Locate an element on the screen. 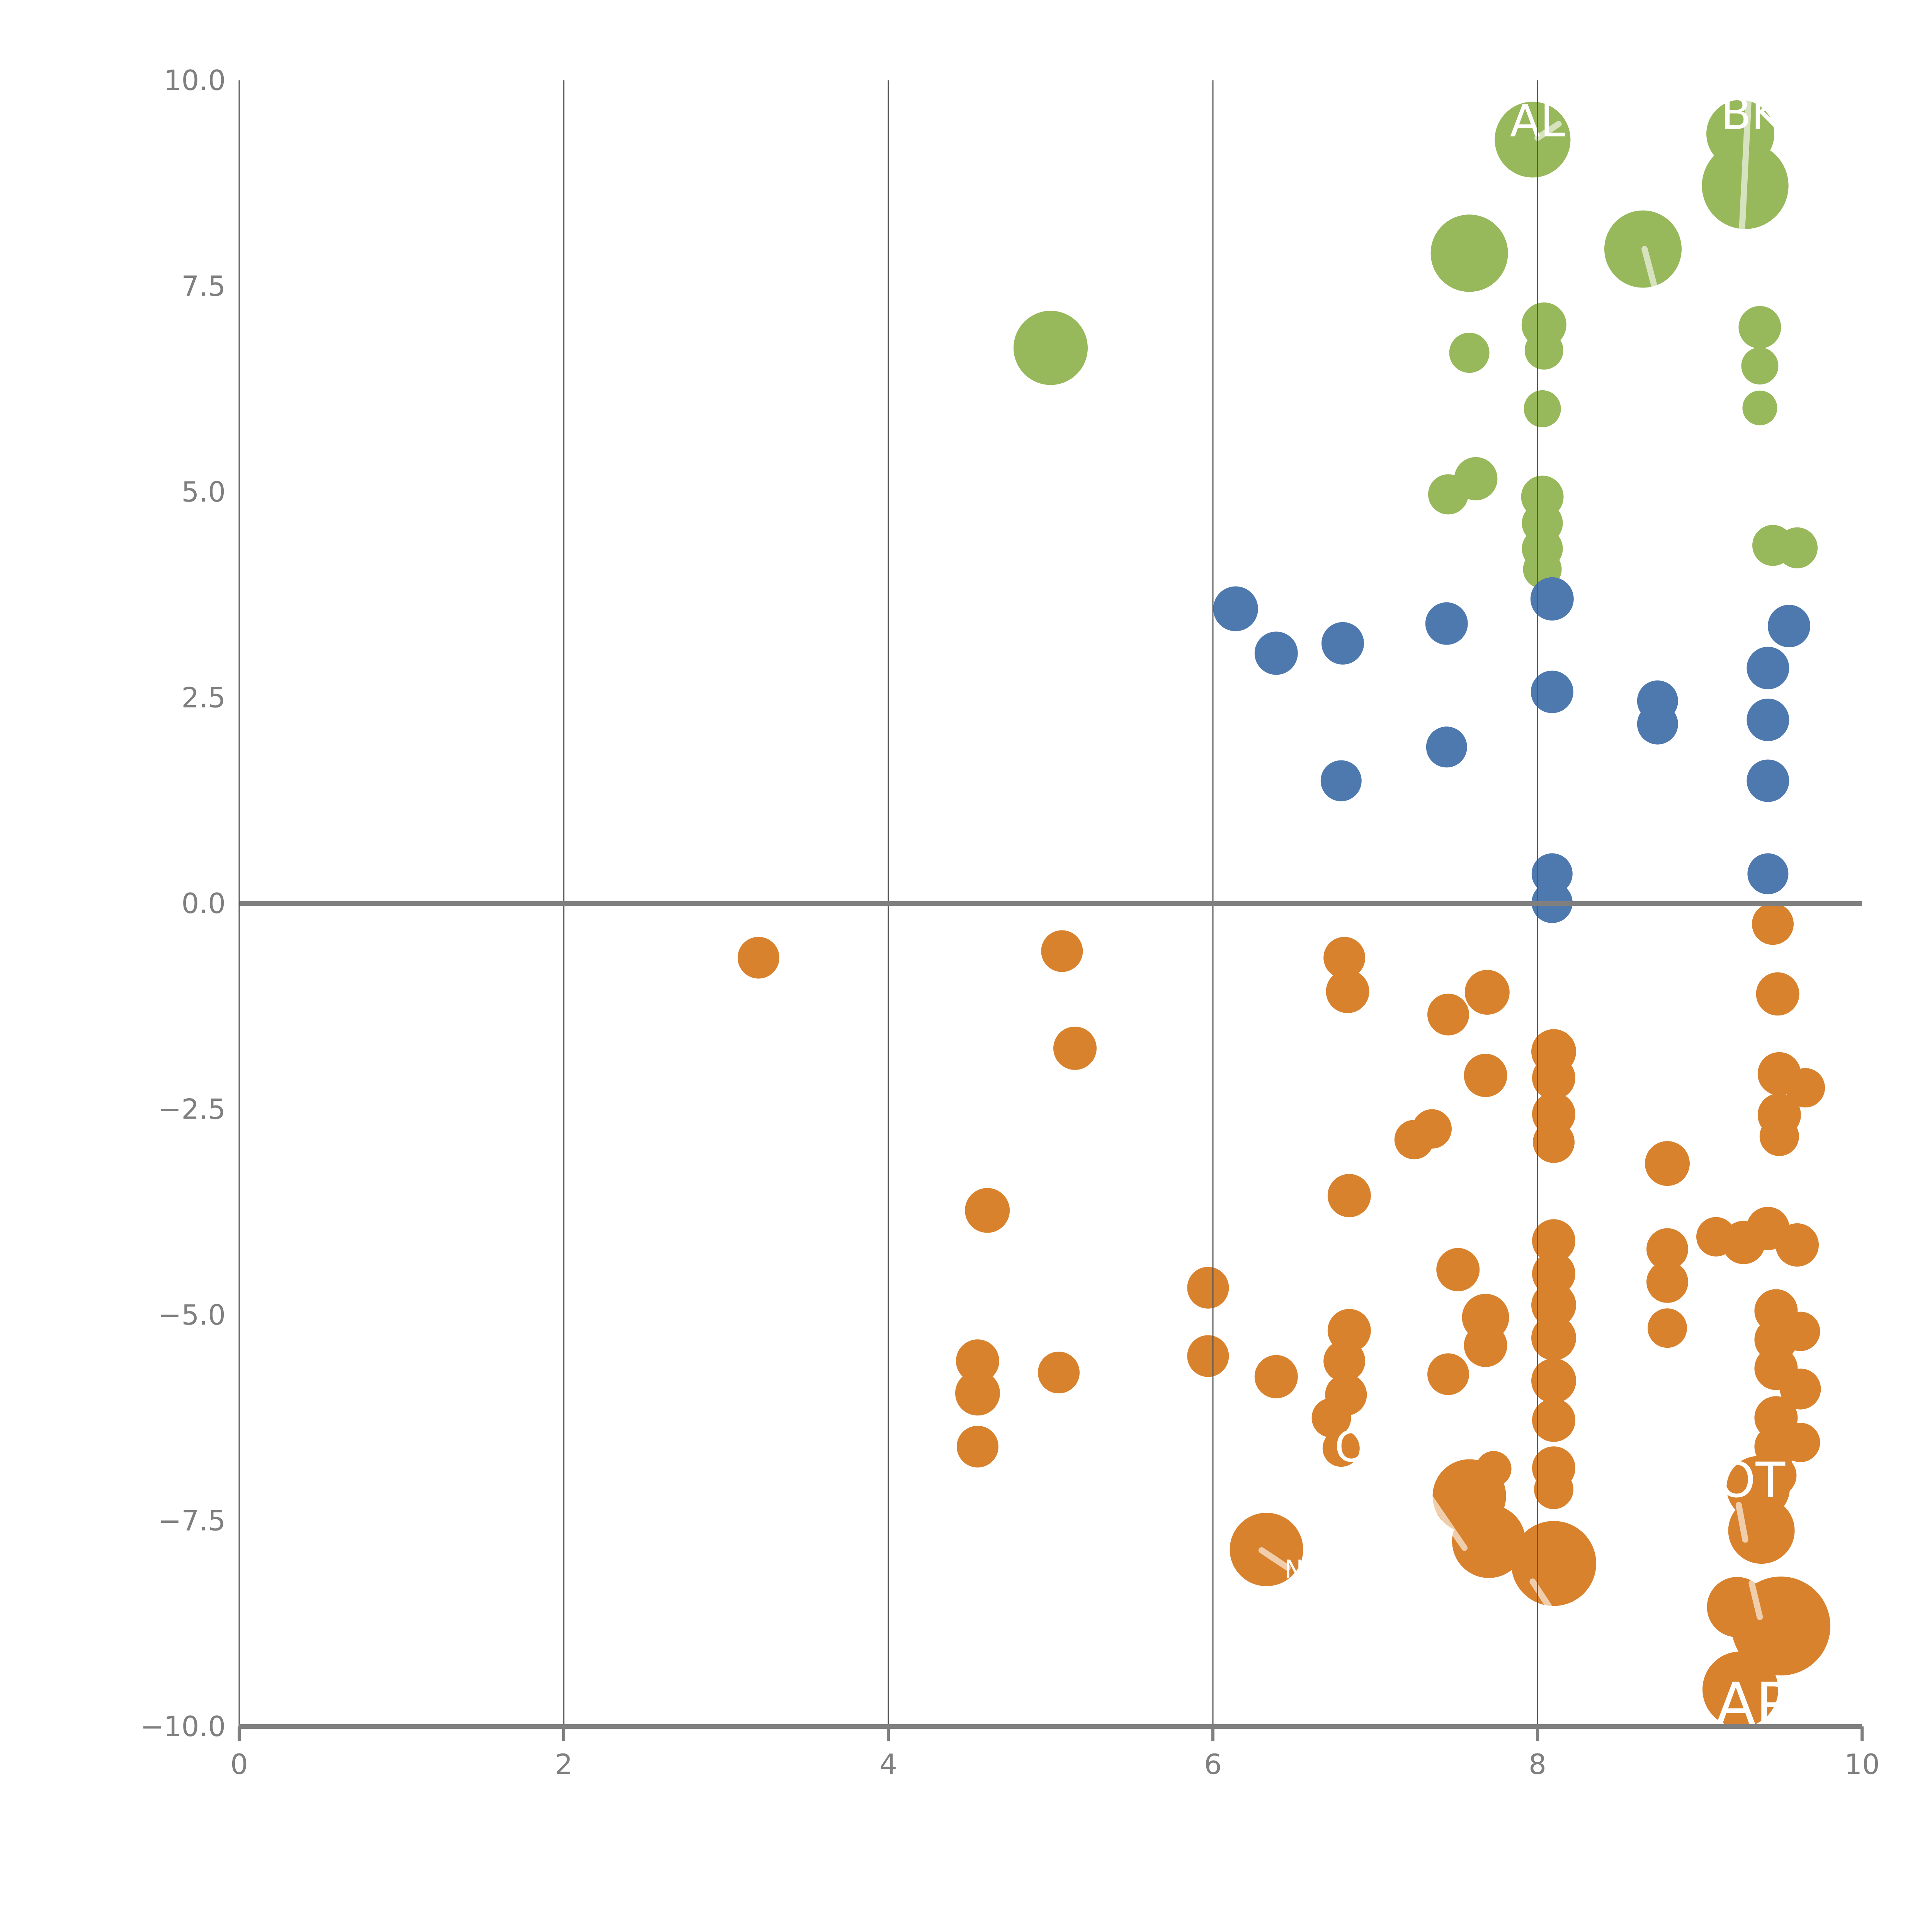 The image size is (1932, 1932). x-tick-label: 8 is located at coordinates (1538, 1765).